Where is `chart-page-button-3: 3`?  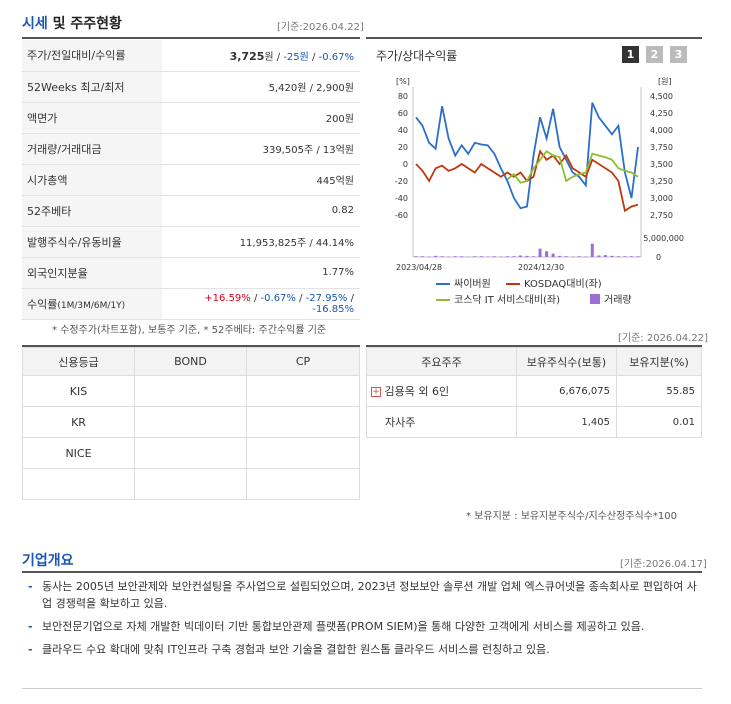 chart-page-button-3: 3 is located at coordinates (678, 54).